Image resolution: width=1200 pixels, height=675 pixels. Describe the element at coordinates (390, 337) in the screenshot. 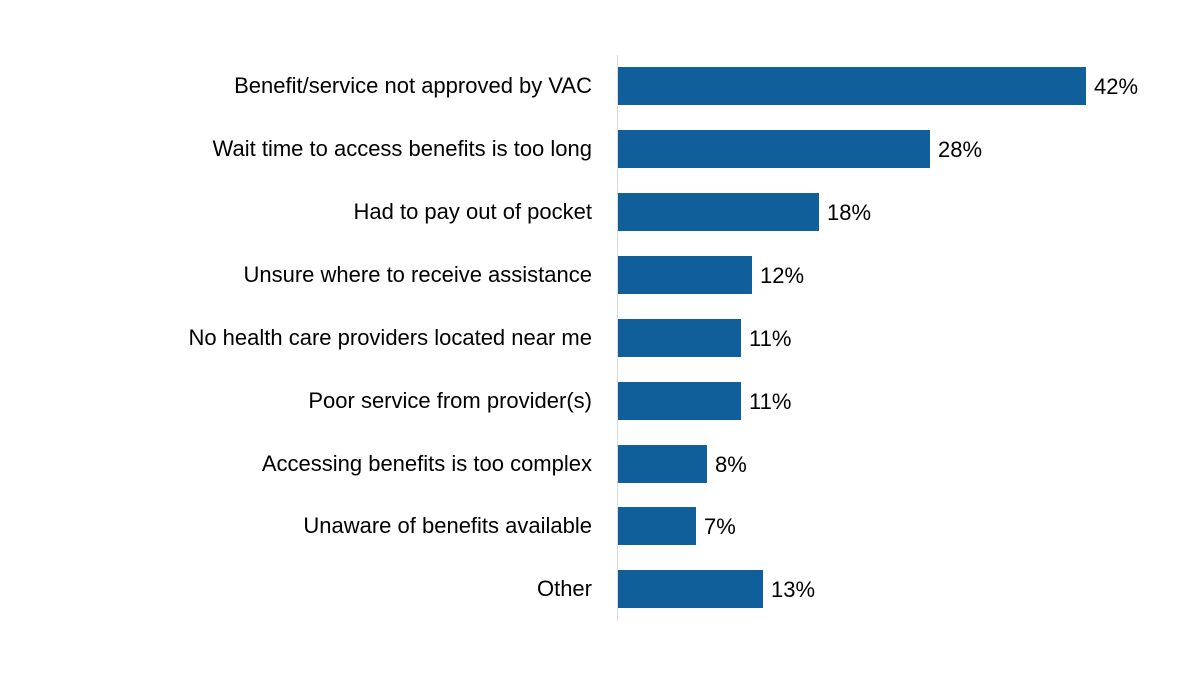

I see `category-label: No health care providers located near me` at that location.